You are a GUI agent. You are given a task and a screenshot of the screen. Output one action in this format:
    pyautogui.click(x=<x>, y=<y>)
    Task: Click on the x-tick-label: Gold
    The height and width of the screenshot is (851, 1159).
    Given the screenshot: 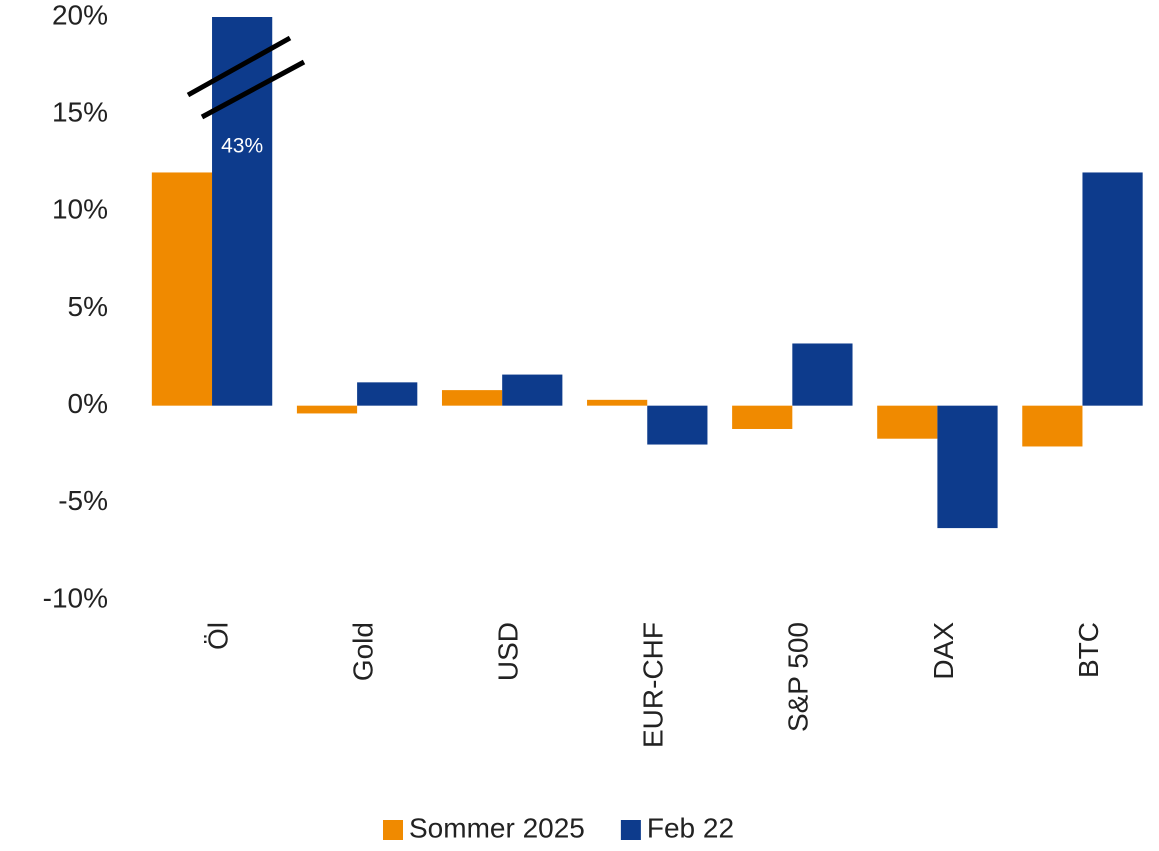 What is the action you would take?
    pyautogui.click(x=362, y=651)
    